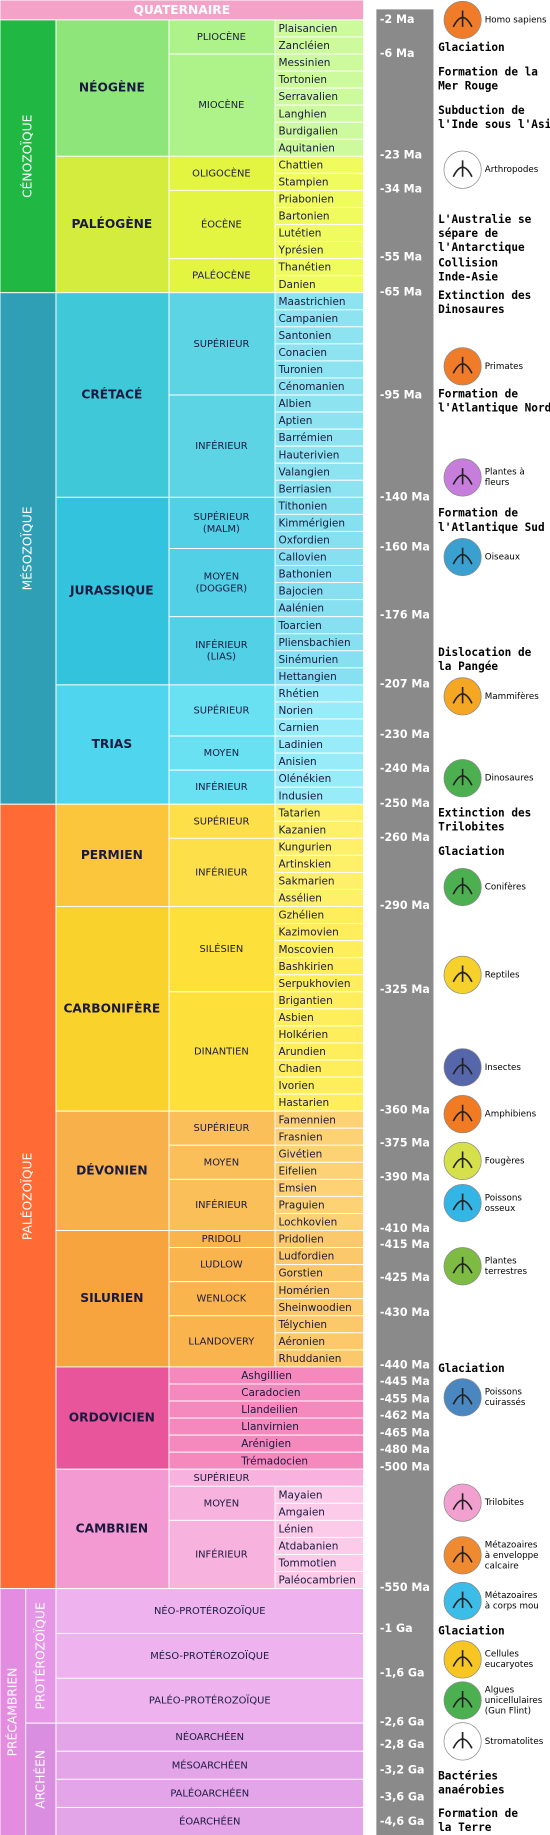  I want to click on stage-label: Hettangien, so click(307, 677).